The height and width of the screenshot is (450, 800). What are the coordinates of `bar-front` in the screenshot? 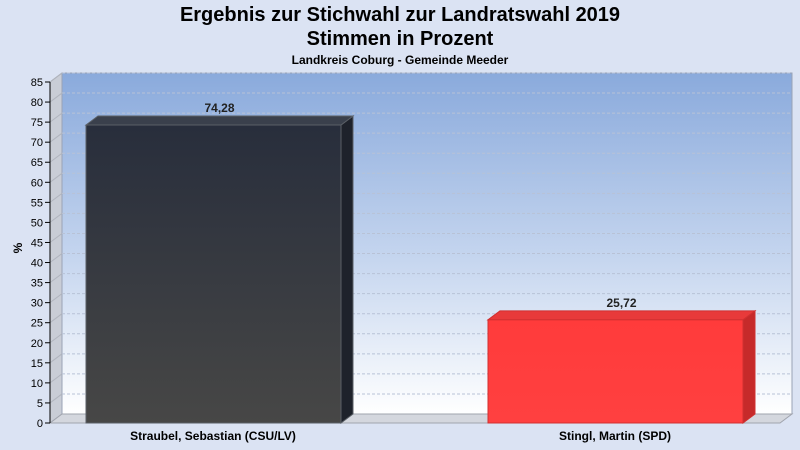 It's located at (615, 371).